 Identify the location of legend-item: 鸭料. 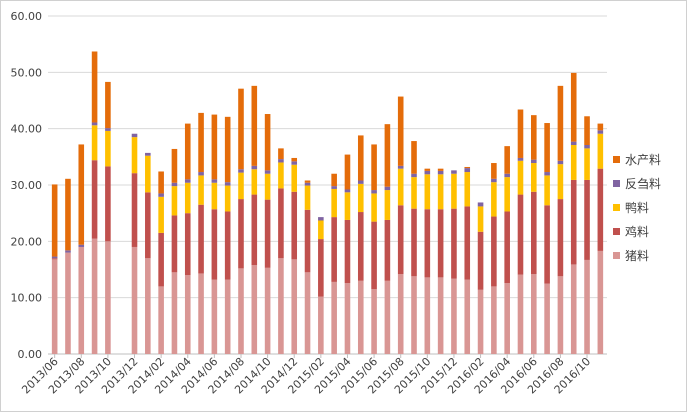
(631, 208).